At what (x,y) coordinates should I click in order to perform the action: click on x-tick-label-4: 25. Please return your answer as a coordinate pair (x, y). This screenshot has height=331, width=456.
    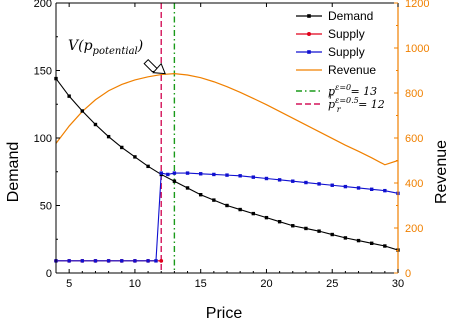
    Looking at the image, I should click on (332, 284).